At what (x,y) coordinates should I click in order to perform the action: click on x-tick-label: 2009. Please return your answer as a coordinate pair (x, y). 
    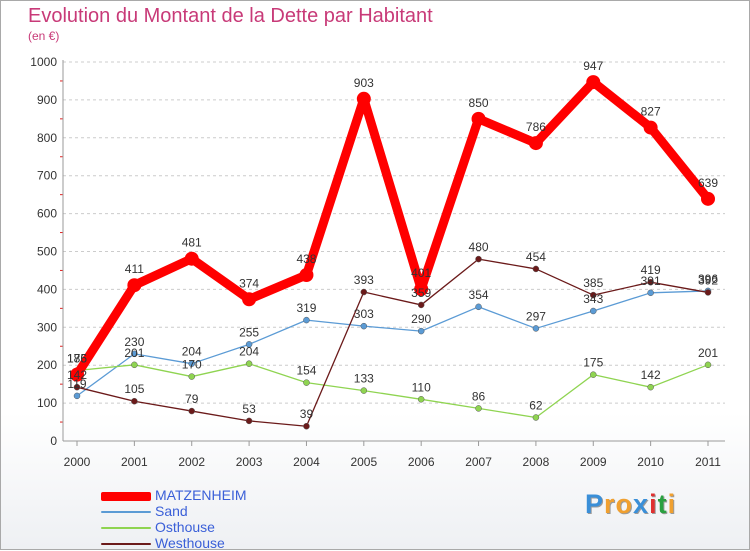
    Looking at the image, I should click on (593, 462).